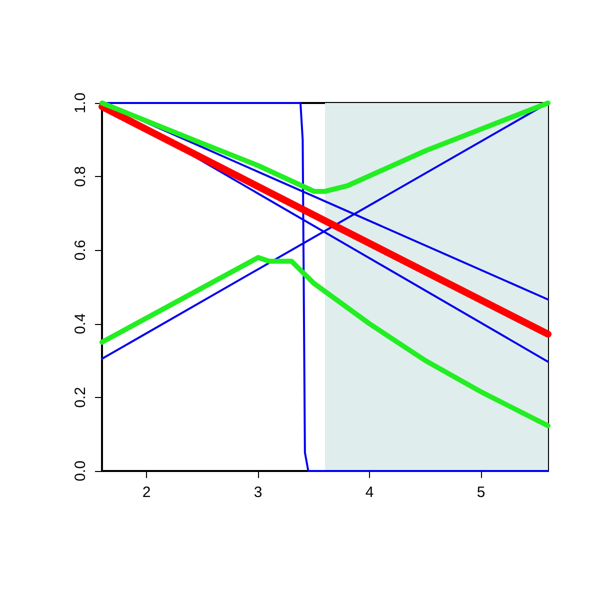 This screenshot has height=600, width=600. Describe the element at coordinates (80, 177) in the screenshot. I see `y-tick-label: 0.8` at that location.